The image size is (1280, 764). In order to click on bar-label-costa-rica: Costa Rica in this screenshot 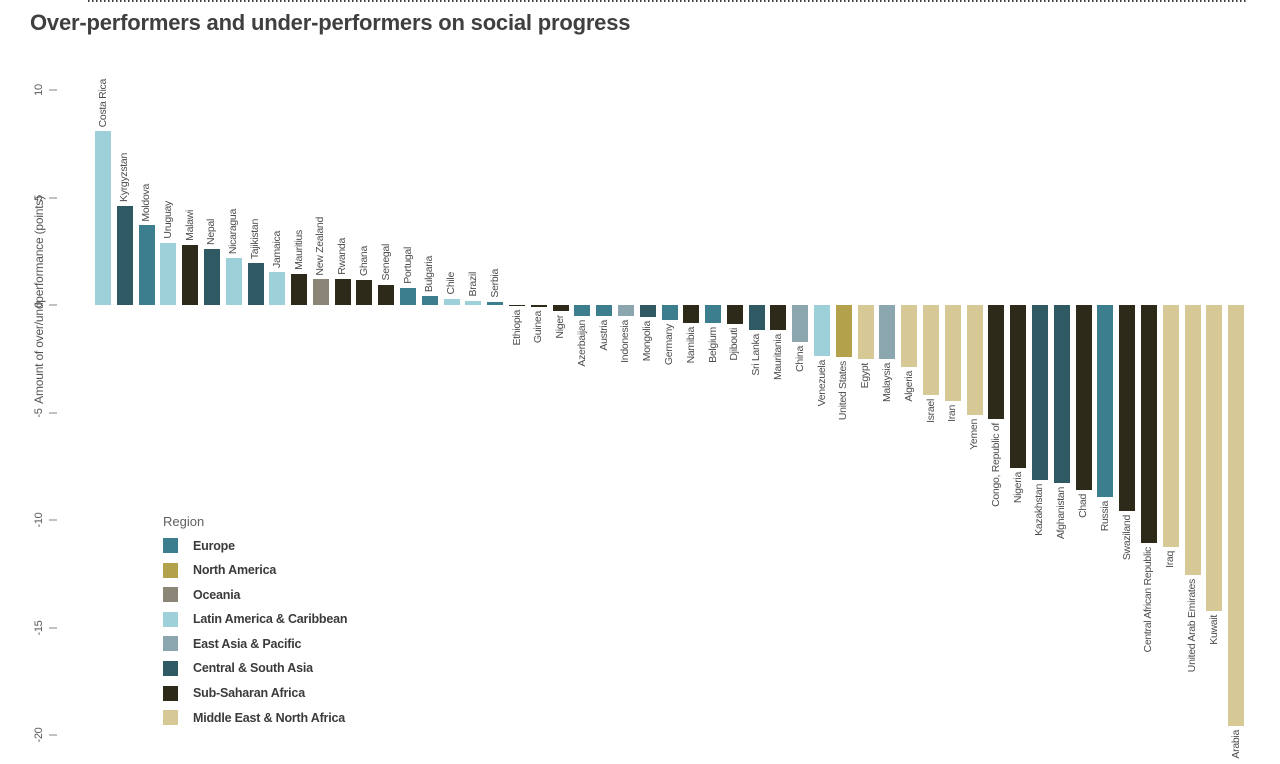, I will do `click(102, 102)`.